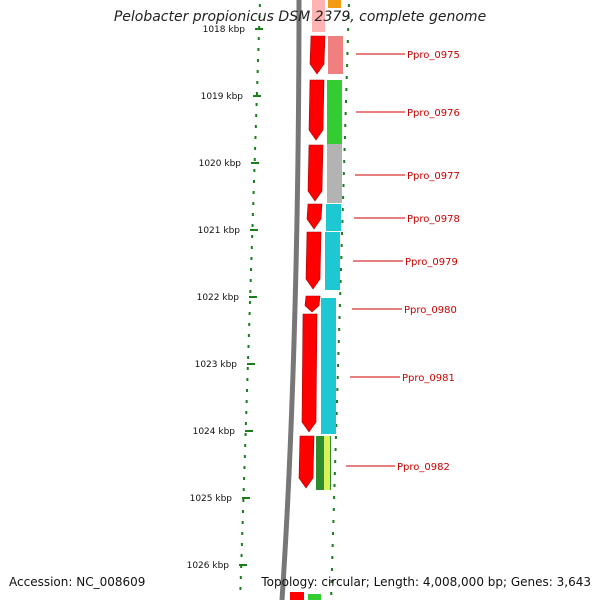  What do you see at coordinates (222, 97) in the screenshot?
I see `scale-tick-label: 1019 kbp` at bounding box center [222, 97].